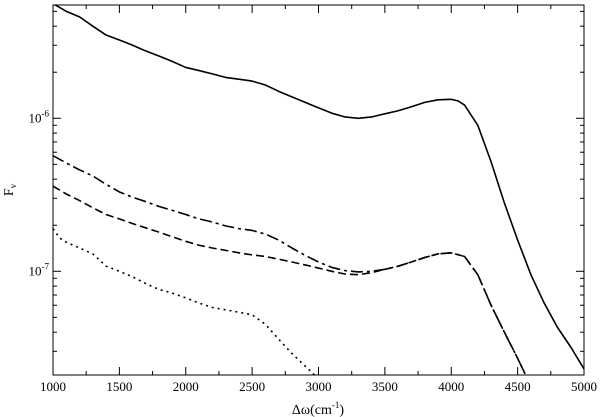  What do you see at coordinates (39, 116) in the screenshot?
I see `y-tick-label: 10⁻⁶` at bounding box center [39, 116].